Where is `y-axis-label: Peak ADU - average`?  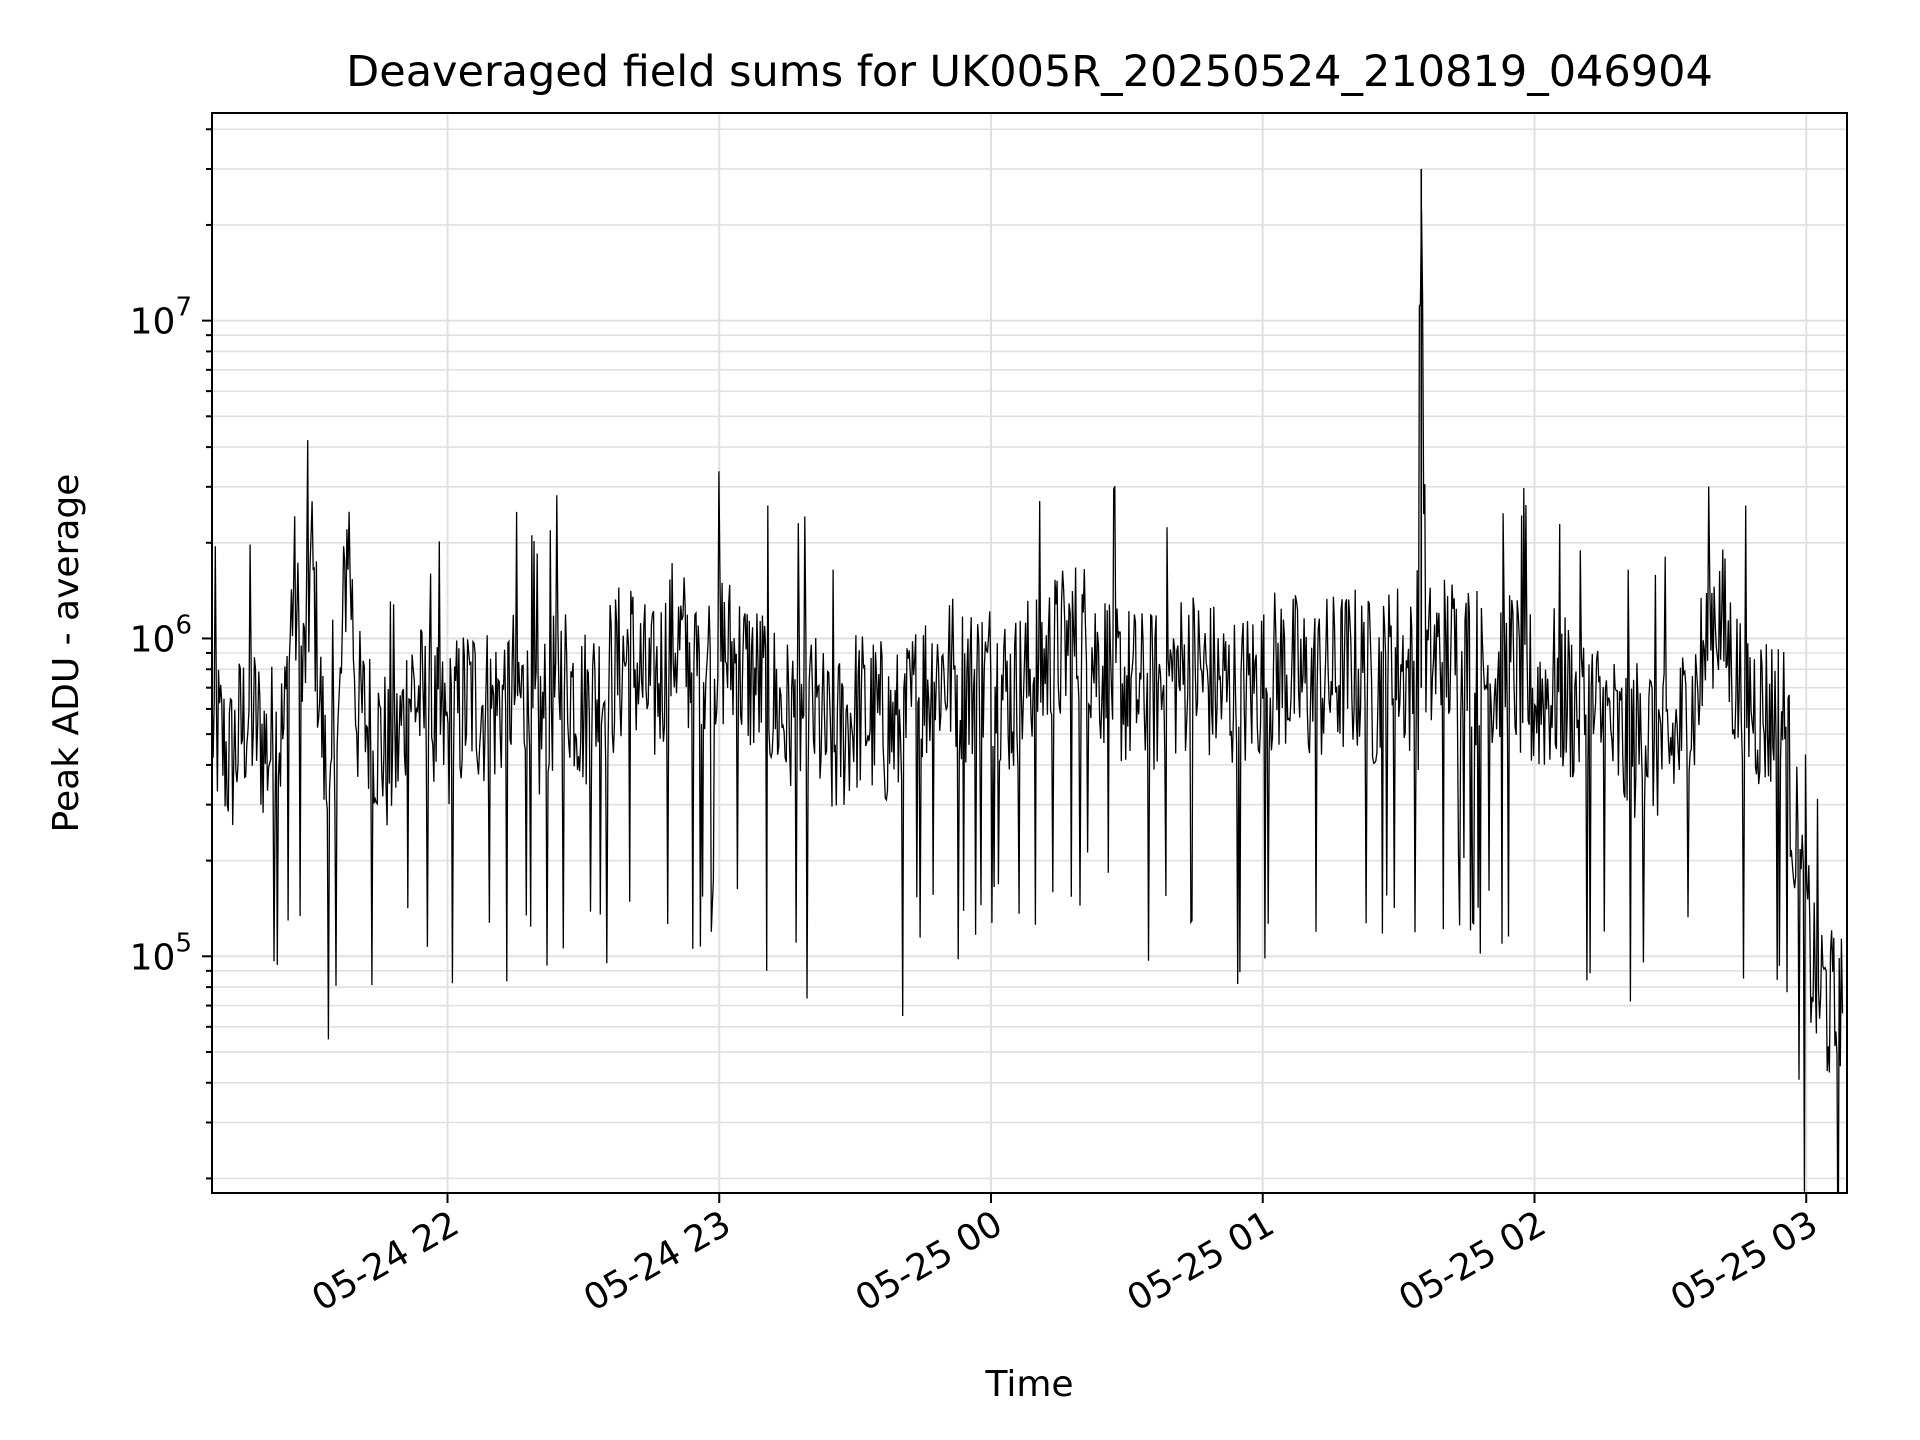 y-axis-label: Peak ADU - average is located at coordinates (66, 653).